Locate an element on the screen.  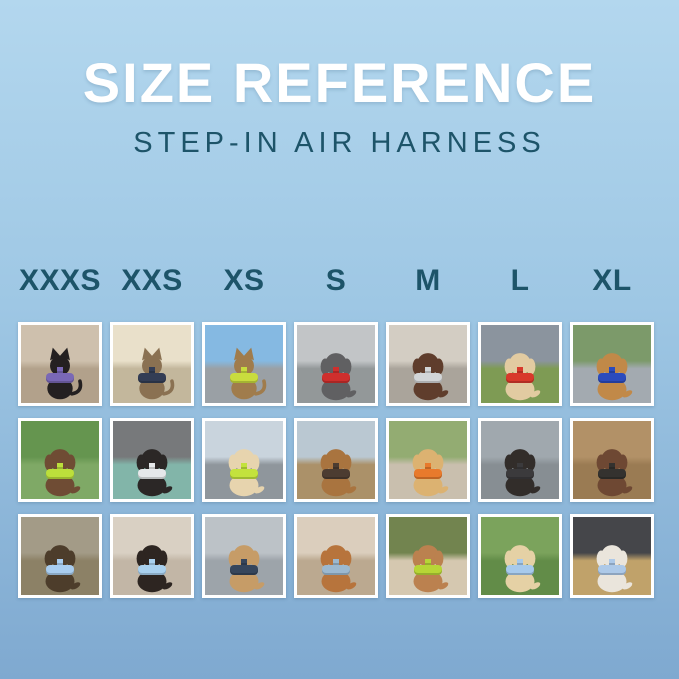
size-label-s: S is located at coordinates (336, 280).